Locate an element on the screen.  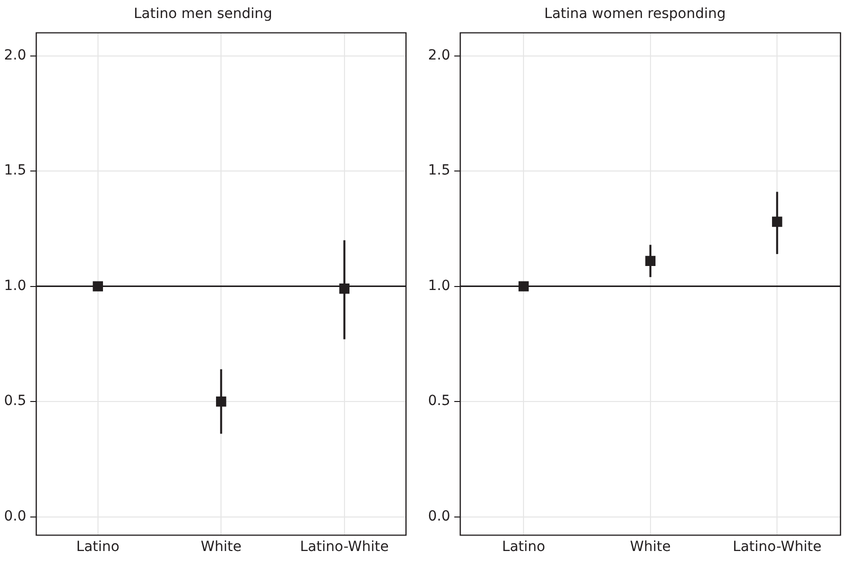
chart-title: Latina women responding is located at coordinates (635, 14).